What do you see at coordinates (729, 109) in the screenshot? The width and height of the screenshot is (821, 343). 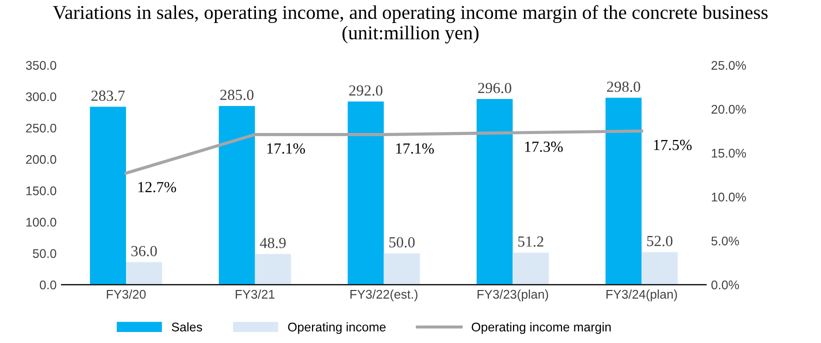 I see `y2-tick-label: 20.0%` at bounding box center [729, 109].